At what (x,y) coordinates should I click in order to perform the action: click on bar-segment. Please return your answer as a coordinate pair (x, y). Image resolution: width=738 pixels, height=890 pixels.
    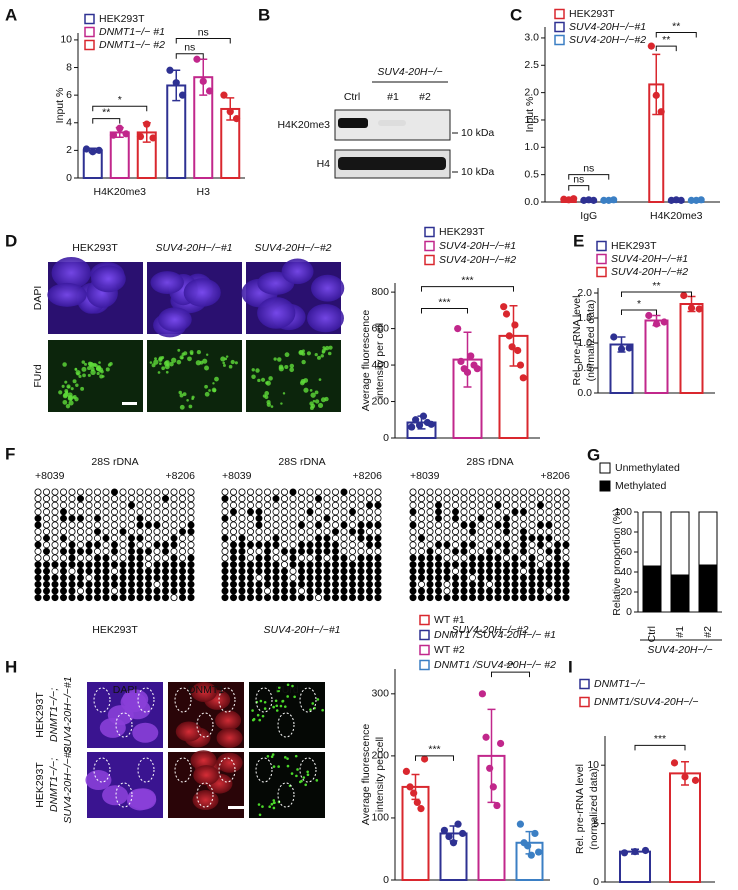
    Looking at the image, I should click on (680, 543).